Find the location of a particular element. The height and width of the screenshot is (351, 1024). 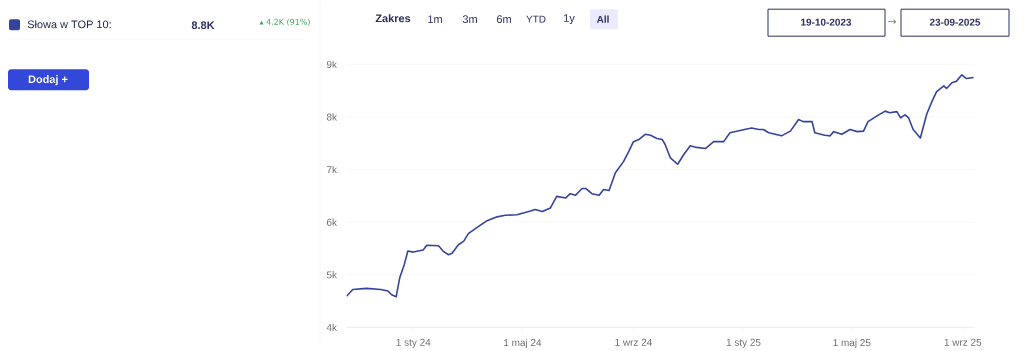

y-tick-label: 4k is located at coordinates (331, 327).